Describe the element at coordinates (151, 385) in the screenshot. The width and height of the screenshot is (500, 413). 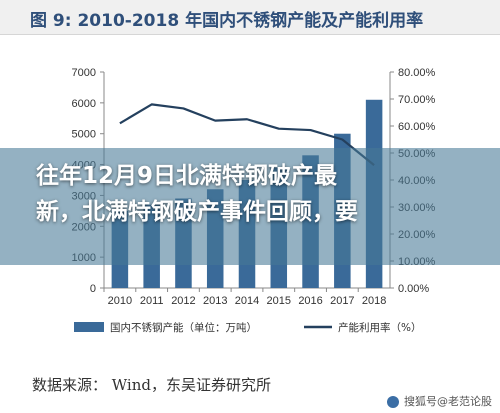
I see `data-source: 数据来源： Wind，东吴证券研究所` at that location.